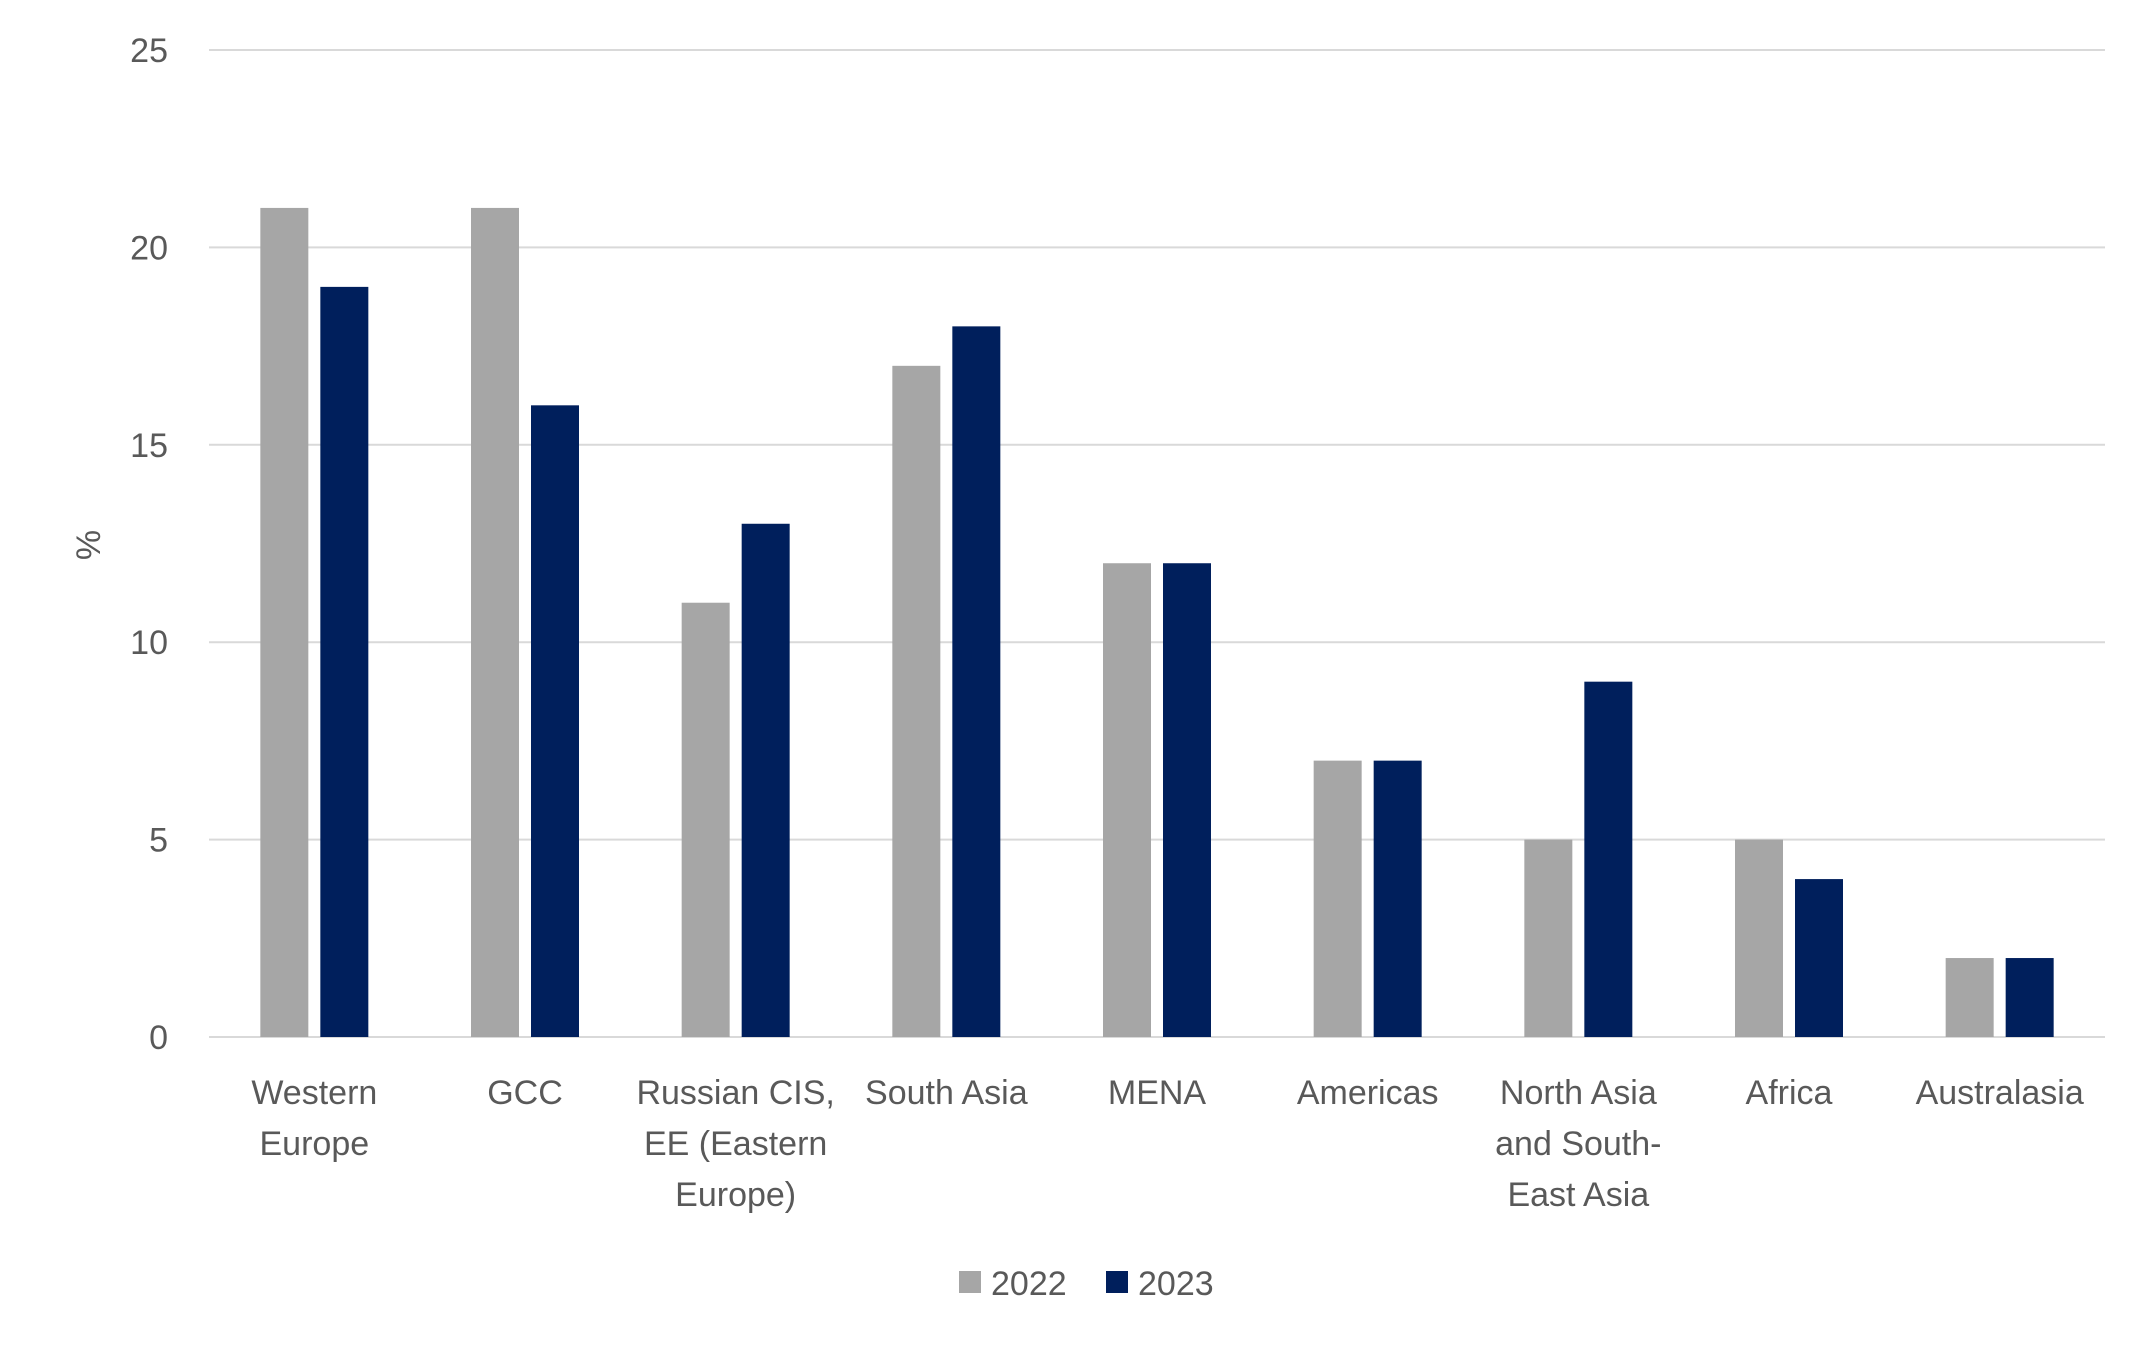  I want to click on y-axis-title: %, so click(89, 545).